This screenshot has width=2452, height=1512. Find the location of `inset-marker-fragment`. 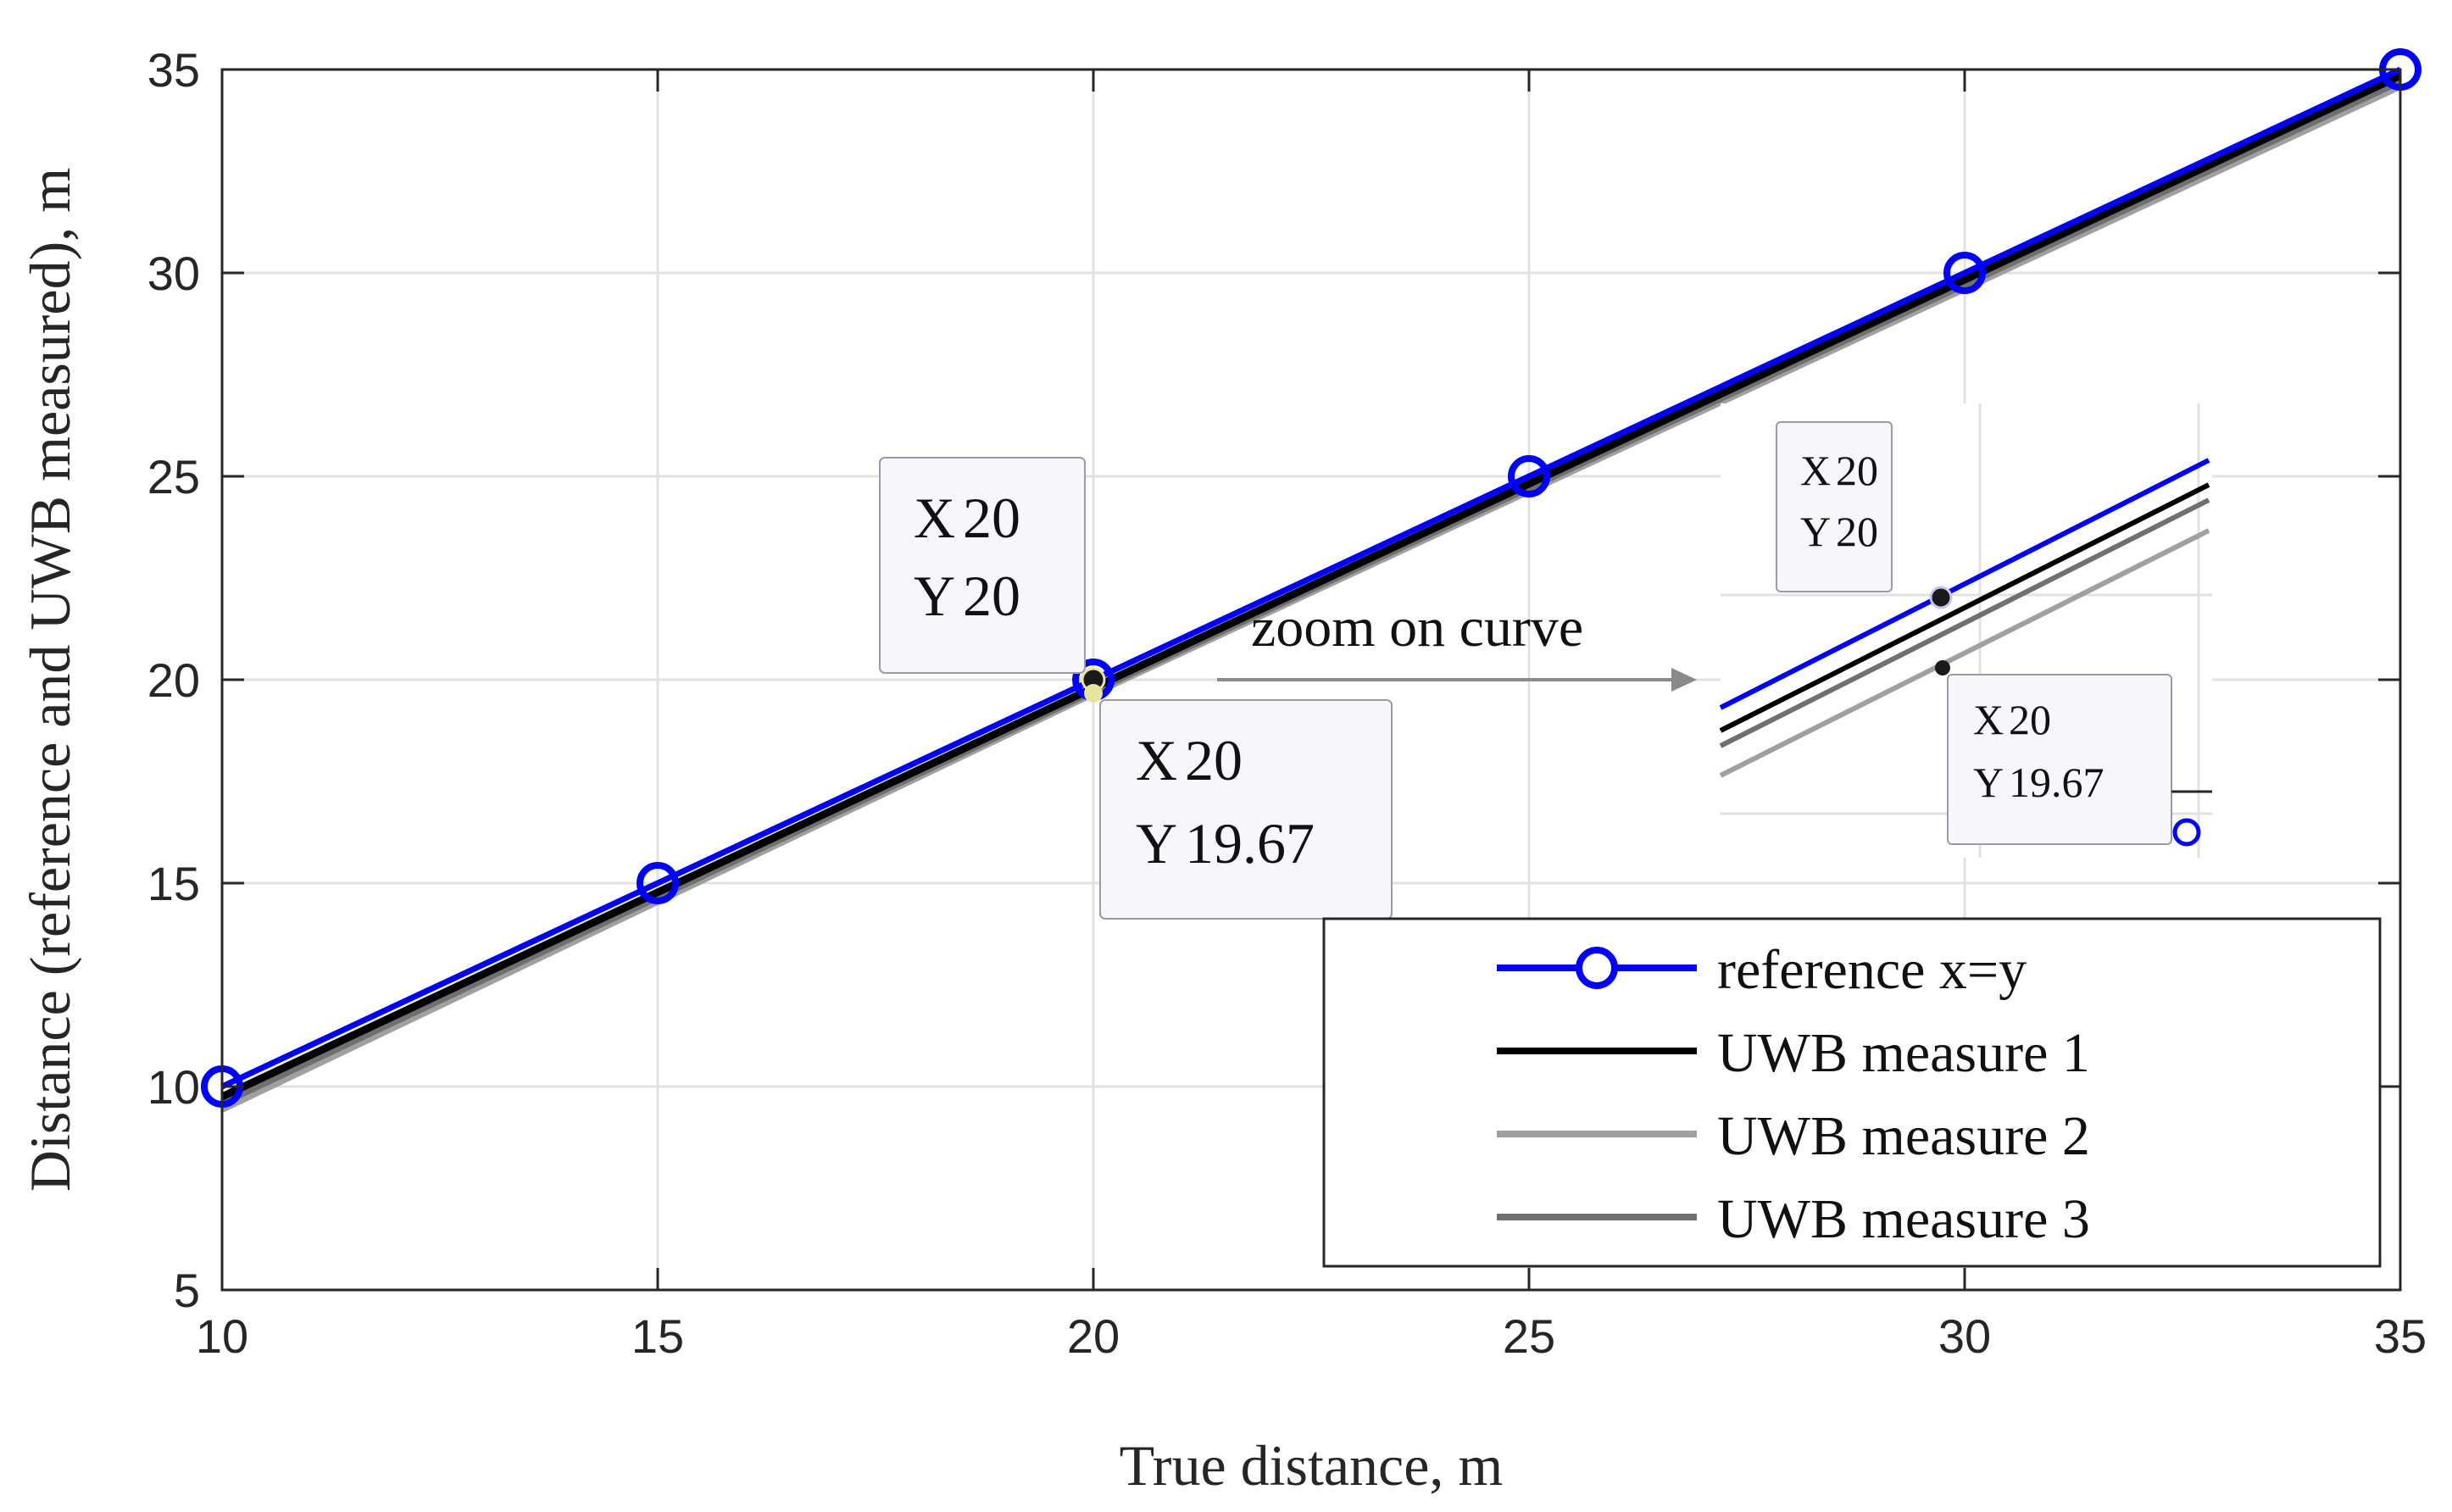

inset-marker-fragment is located at coordinates (2186, 832).